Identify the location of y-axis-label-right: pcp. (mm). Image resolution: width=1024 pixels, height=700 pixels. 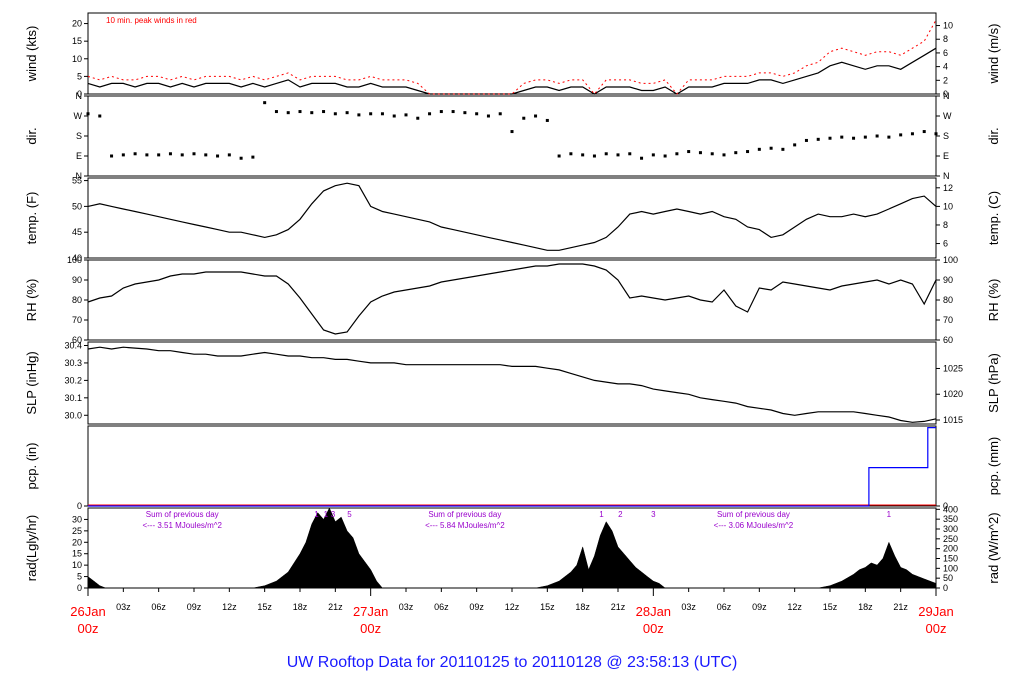
(993, 466).